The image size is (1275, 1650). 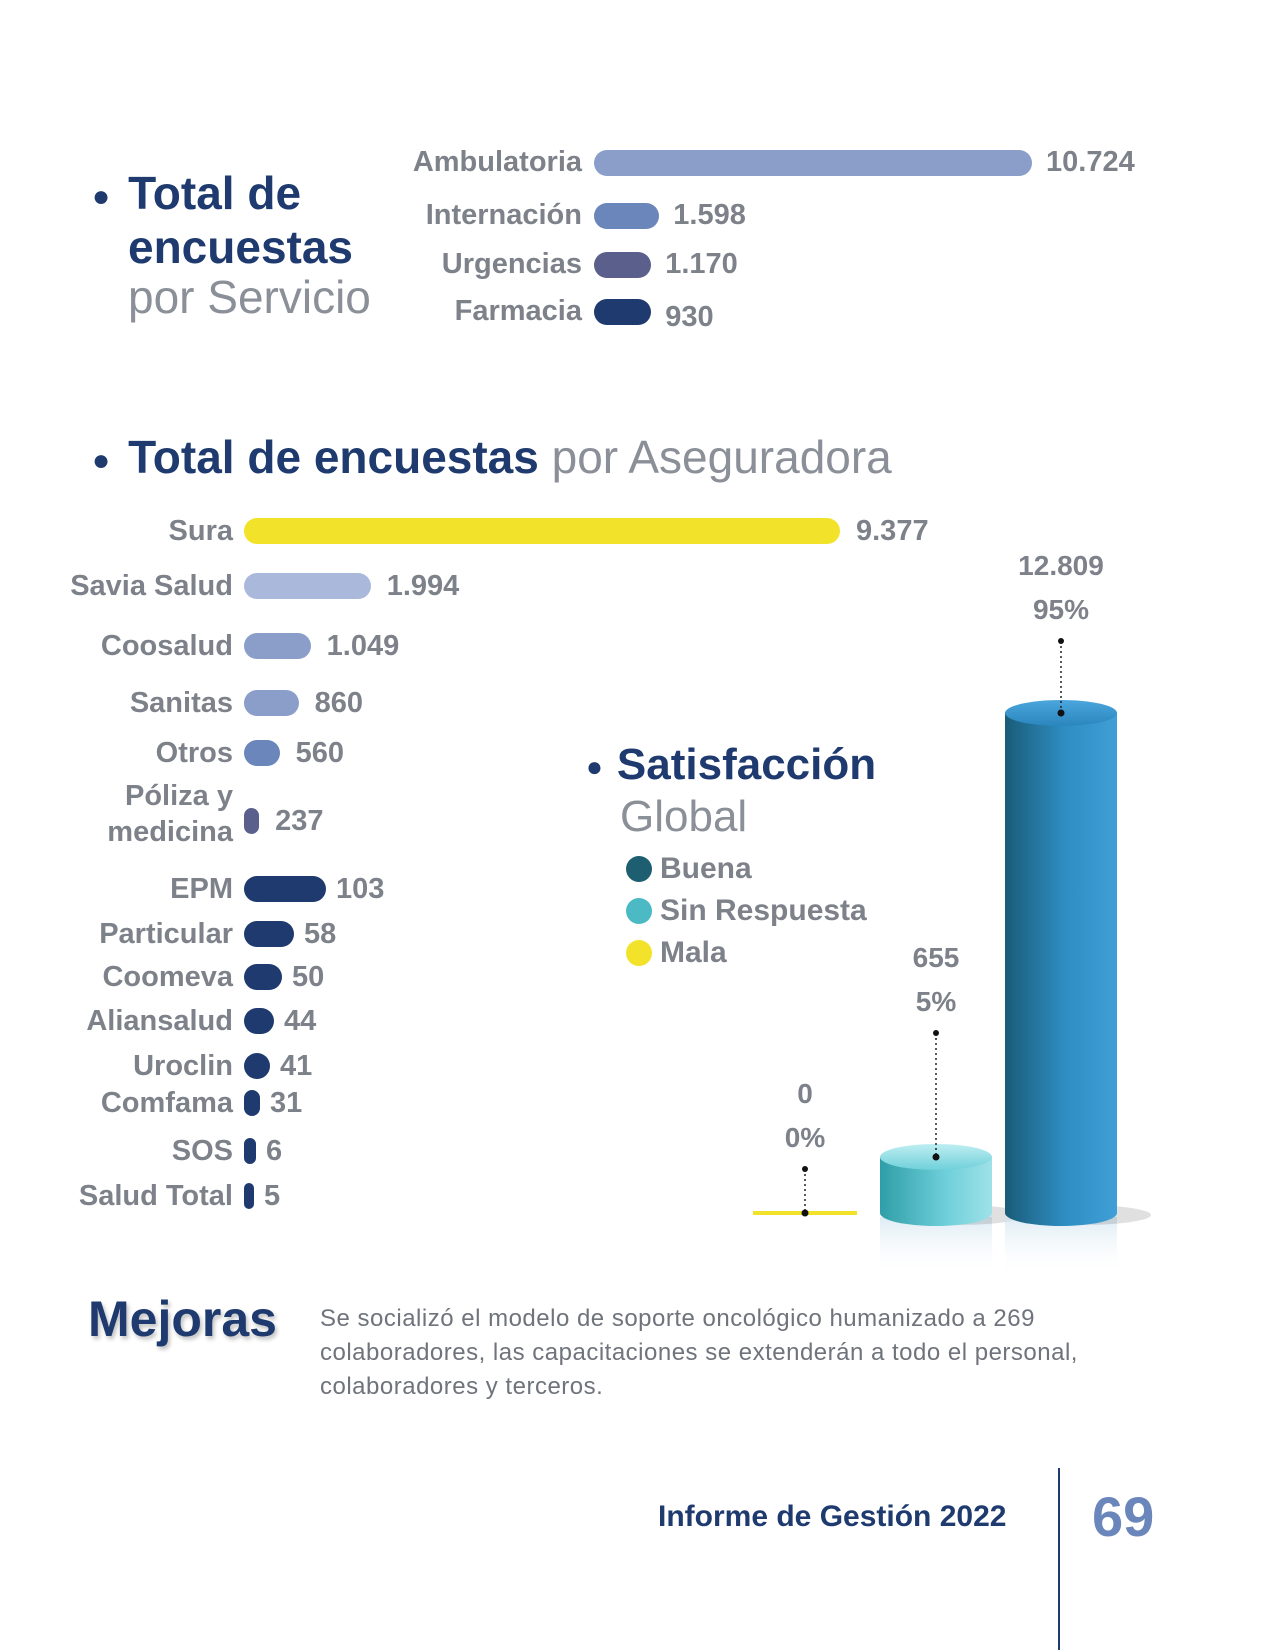 What do you see at coordinates (167, 977) in the screenshot?
I see `aseguradora-label-coomeva: Coomeva` at bounding box center [167, 977].